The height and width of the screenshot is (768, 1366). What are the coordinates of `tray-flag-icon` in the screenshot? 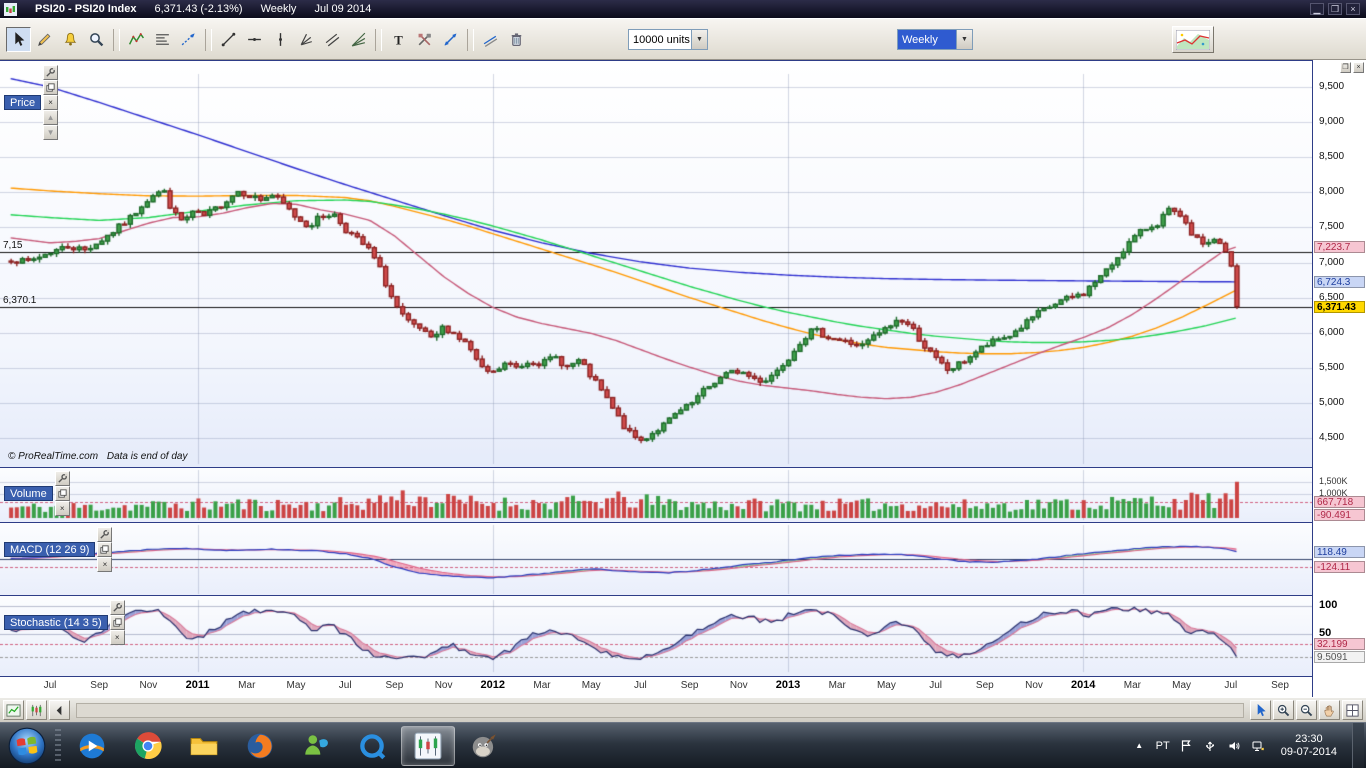 It's located at (1186, 745).